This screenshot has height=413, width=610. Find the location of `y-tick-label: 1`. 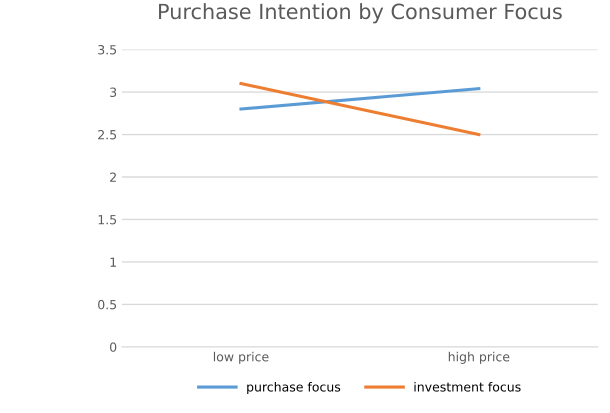

y-tick-label: 1 is located at coordinates (113, 262).